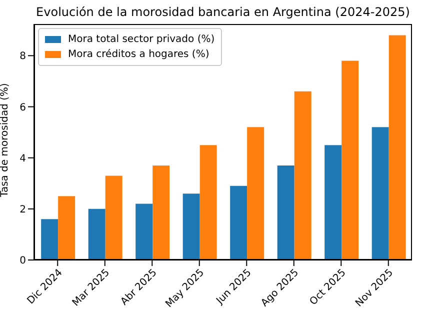 The image size is (422, 314). I want to click on y-tick-label: 4, so click(23, 158).